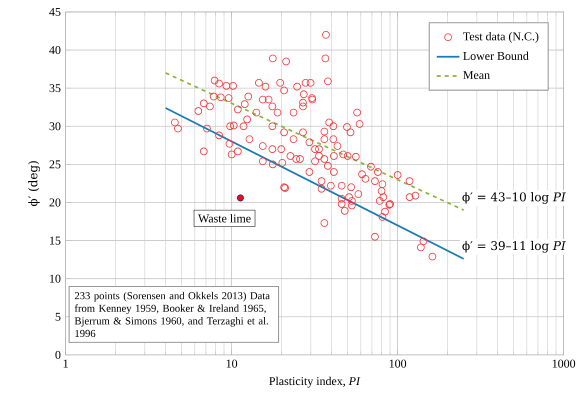 The height and width of the screenshot is (403, 580). I want to click on legend-label: Mean, so click(476, 75).